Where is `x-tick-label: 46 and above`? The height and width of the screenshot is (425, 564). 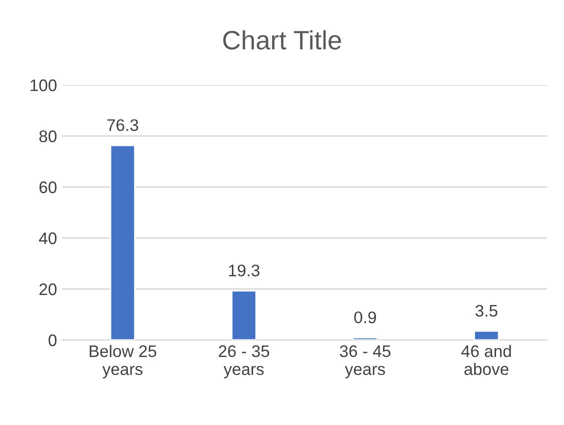 x-tick-label: 46 and above is located at coordinates (486, 360).